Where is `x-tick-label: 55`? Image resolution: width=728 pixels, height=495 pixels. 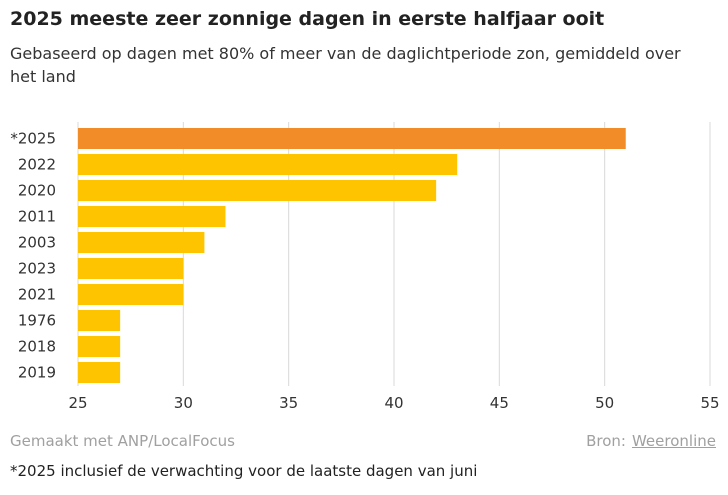 x-tick-label: 55 is located at coordinates (709, 403).